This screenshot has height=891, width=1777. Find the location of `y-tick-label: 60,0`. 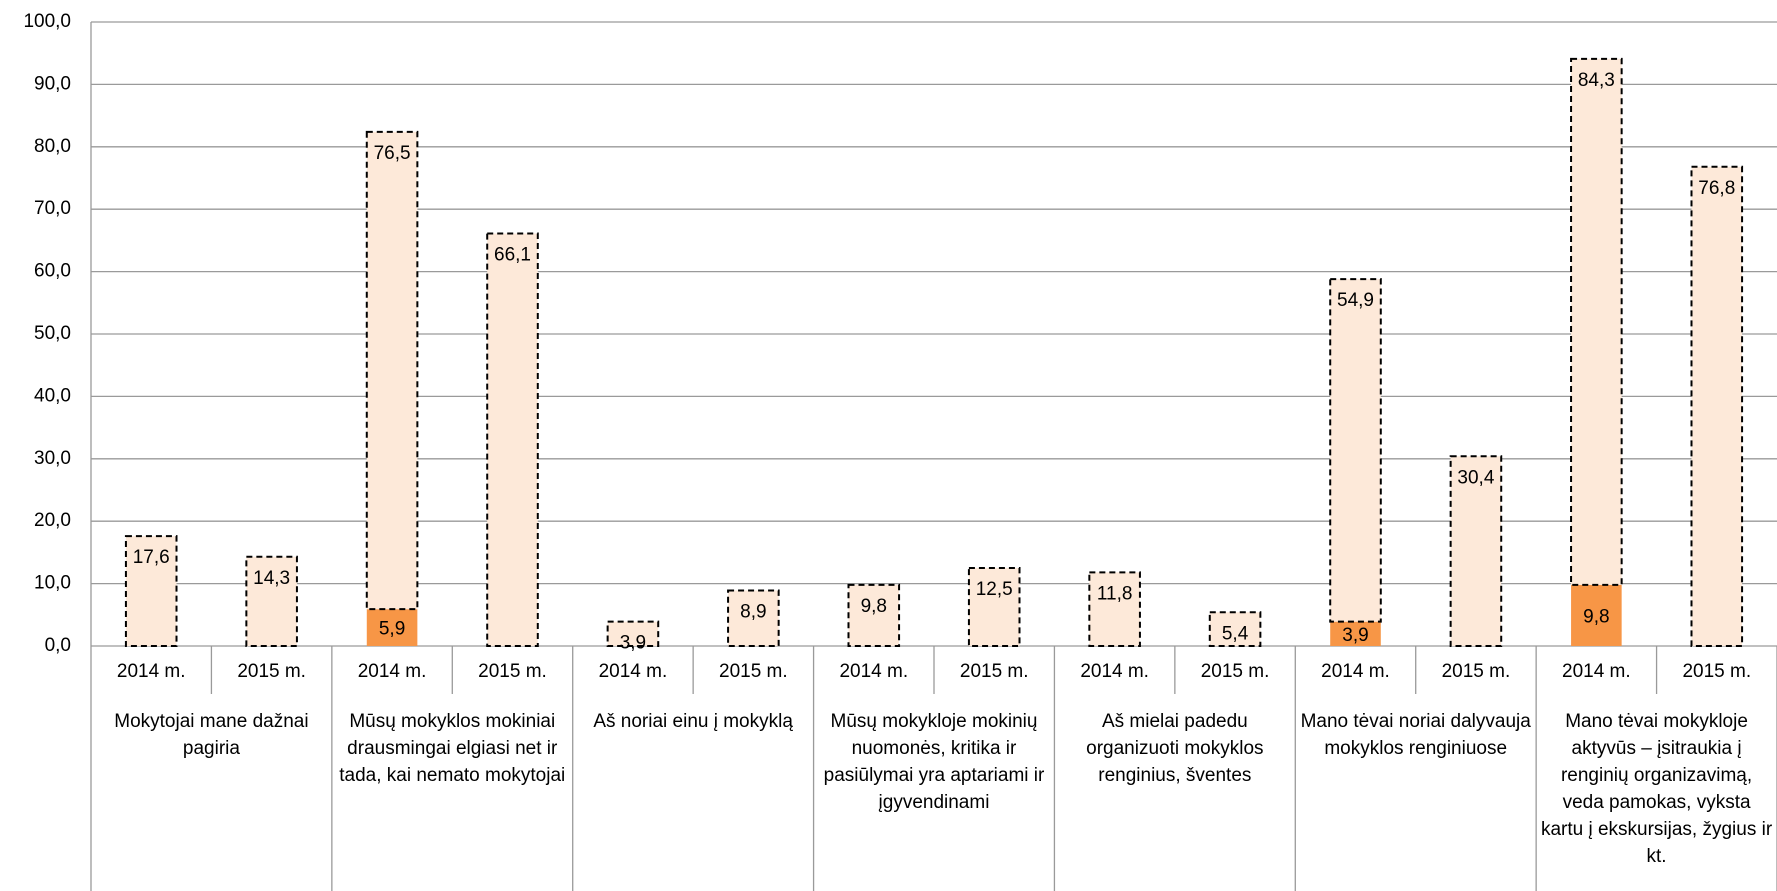

y-tick-label: 60,0 is located at coordinates (52, 271).